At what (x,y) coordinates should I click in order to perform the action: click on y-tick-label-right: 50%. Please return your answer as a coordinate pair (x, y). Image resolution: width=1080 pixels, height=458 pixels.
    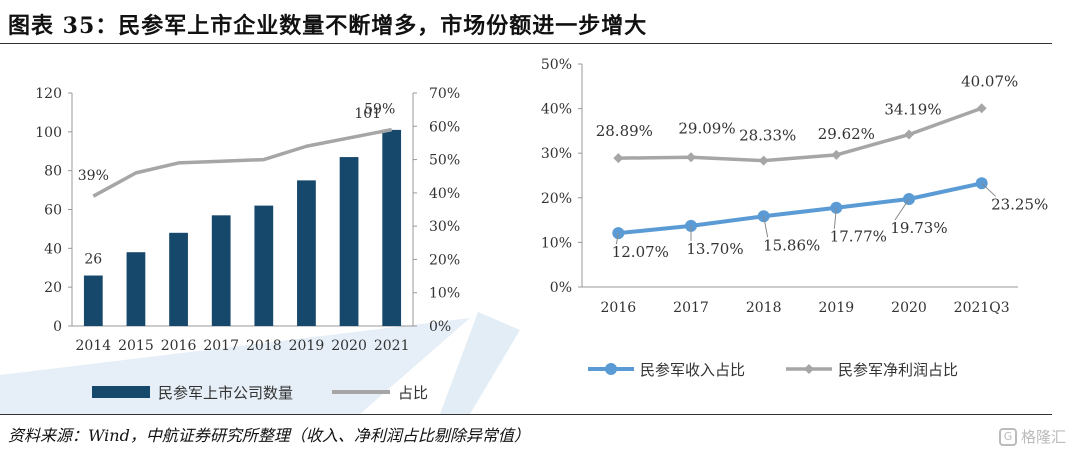
    Looking at the image, I should click on (444, 161).